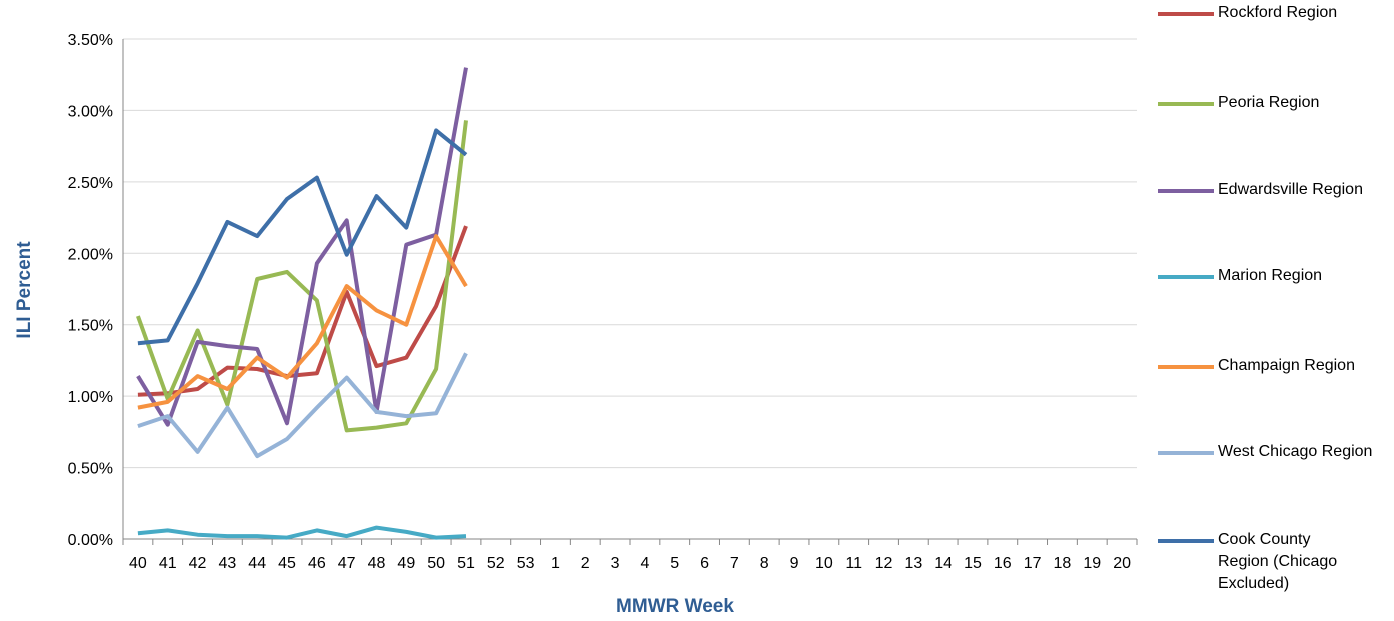 The image size is (1394, 621). What do you see at coordinates (853, 563) in the screenshot?
I see `x-tick-label: 11` at bounding box center [853, 563].